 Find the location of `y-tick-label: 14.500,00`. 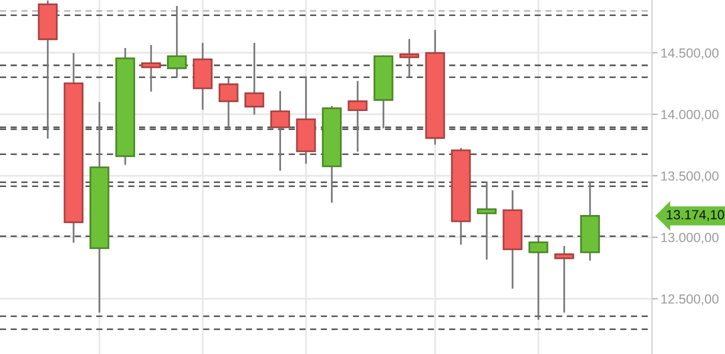

y-tick-label: 14.500,00 is located at coordinates (690, 54).